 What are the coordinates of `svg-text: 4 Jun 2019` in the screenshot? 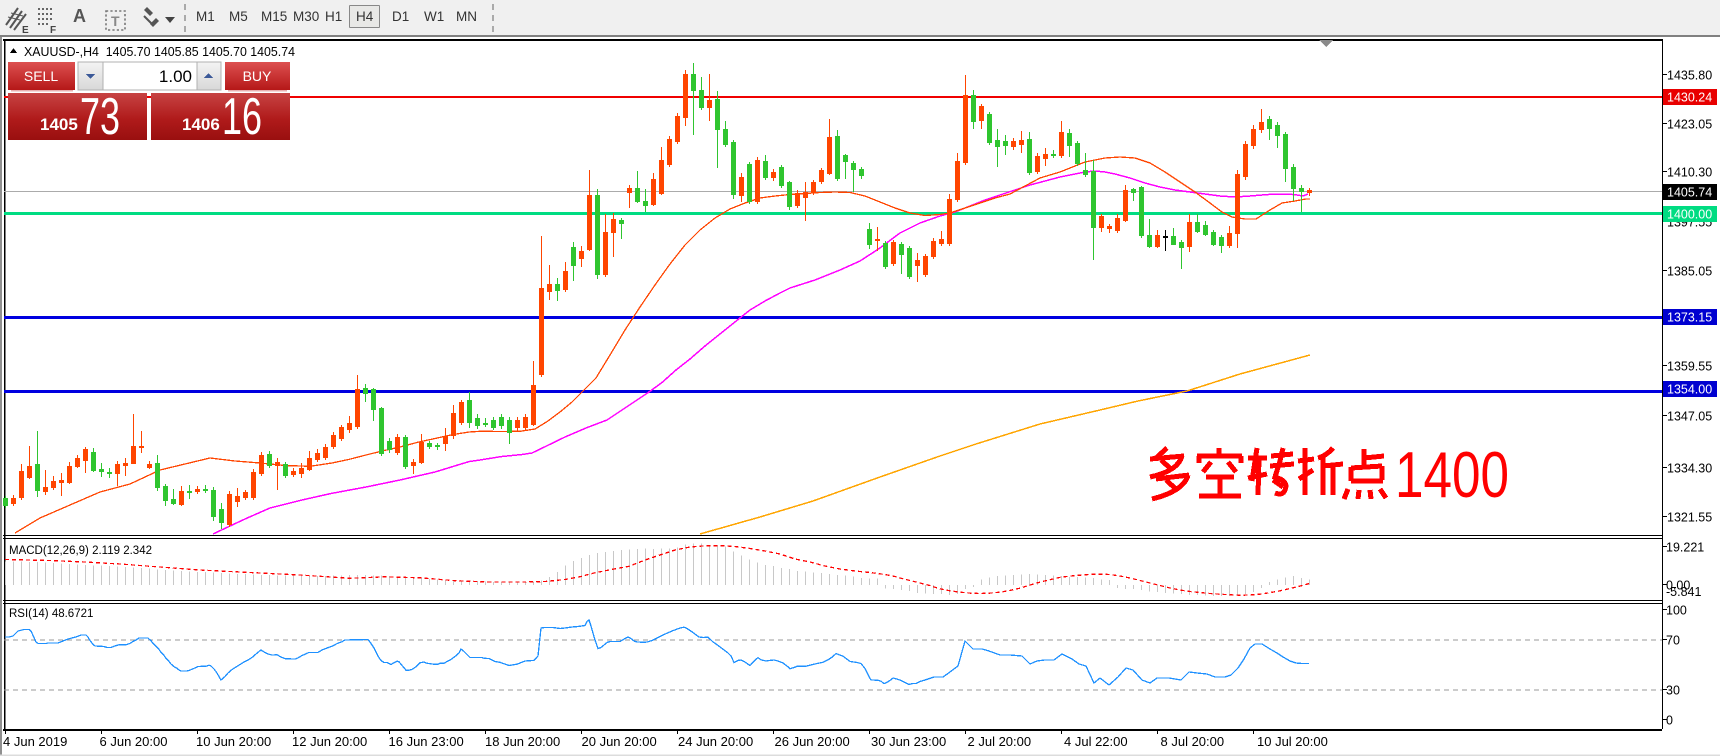 It's located at (35, 741).